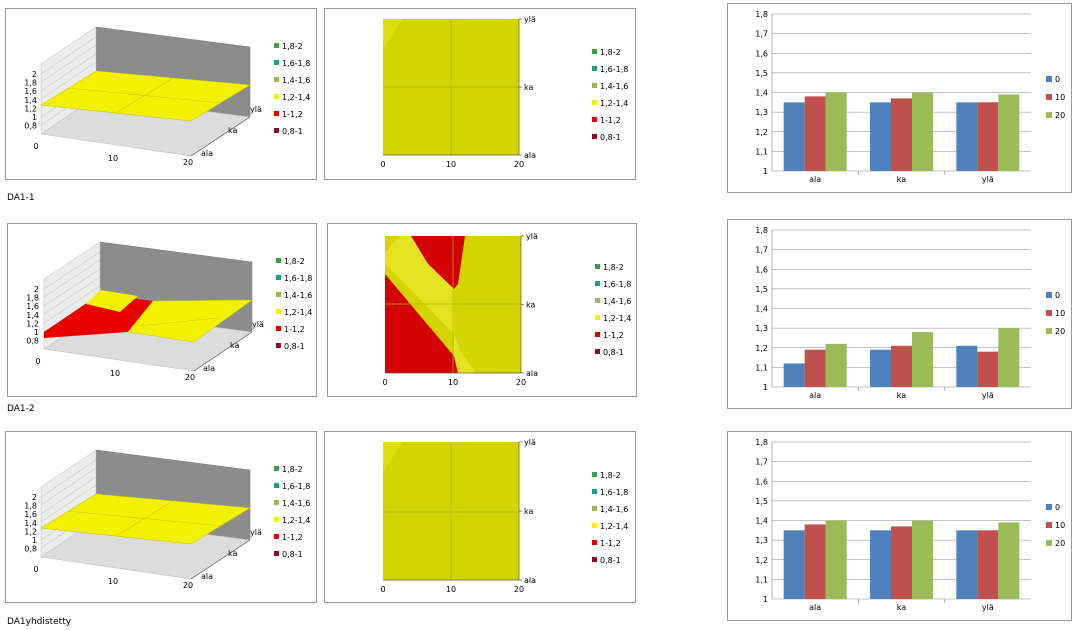 The width and height of the screenshot is (1080, 630). Describe the element at coordinates (910, 313) in the screenshot. I see `bar-svg-2: 1 1,1 1,2 1,3 1,4 1,5 1,6 1,7 1,8 ala ka ylä 0 10 20` at that location.